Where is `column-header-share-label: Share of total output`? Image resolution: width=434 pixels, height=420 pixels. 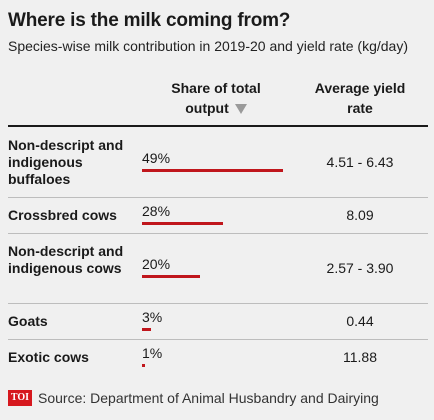 column-header-share-label: Share of total output is located at coordinates (216, 98).